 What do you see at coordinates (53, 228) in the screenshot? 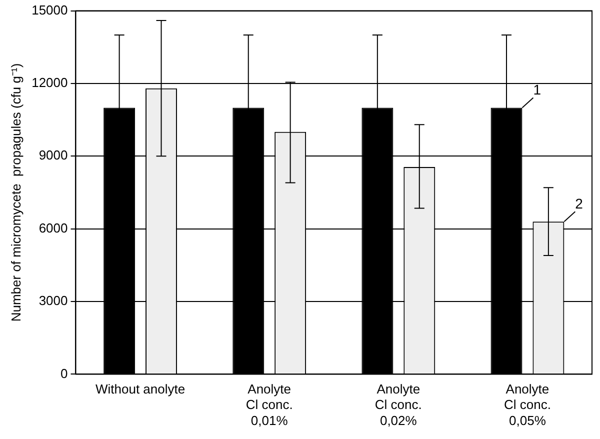
I see `y-tick-label: 6000` at bounding box center [53, 228].